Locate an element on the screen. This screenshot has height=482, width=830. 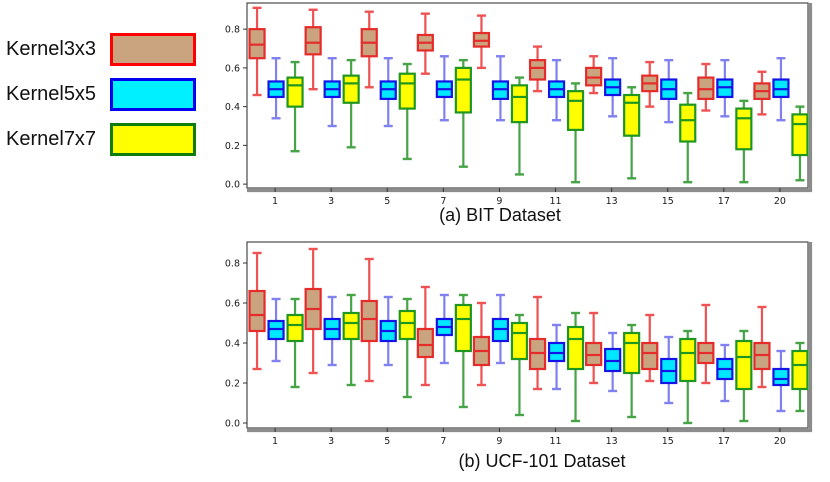
x-tick-label: 11 is located at coordinates (556, 441).